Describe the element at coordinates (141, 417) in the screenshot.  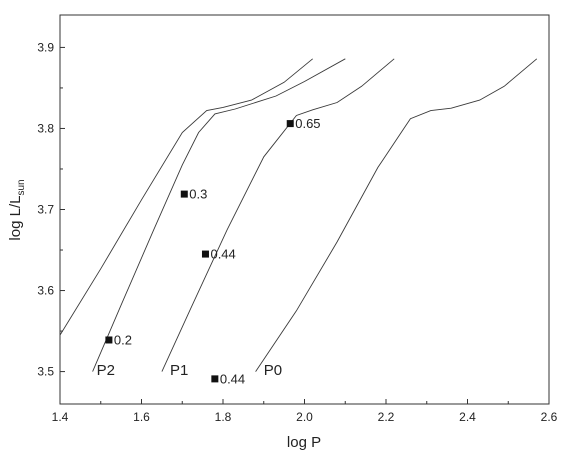
I see `x-tick-label: 1.6` at that location.